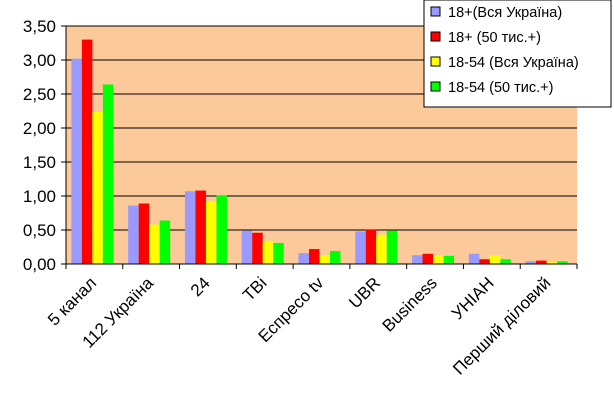  What do you see at coordinates (473, 298) in the screenshot?
I see `x-tick-label: УНІАН` at bounding box center [473, 298].